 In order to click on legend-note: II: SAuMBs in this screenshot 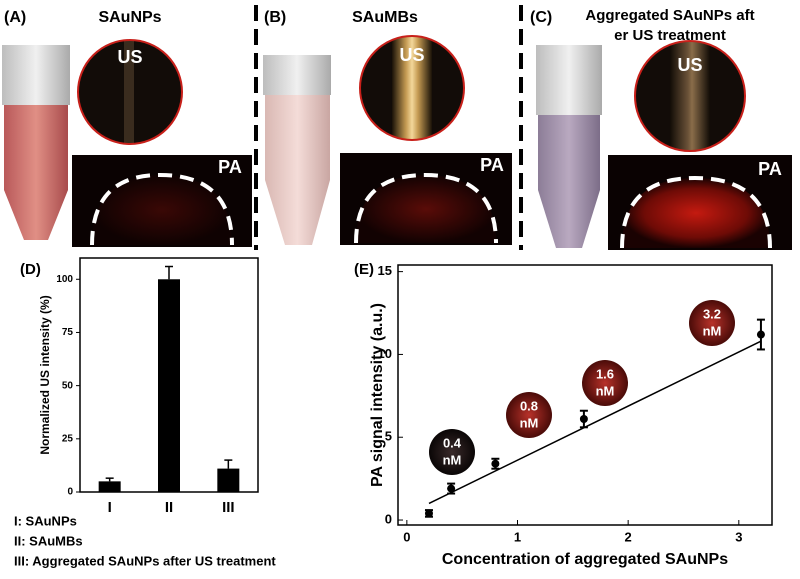, I will do `click(48, 540)`.